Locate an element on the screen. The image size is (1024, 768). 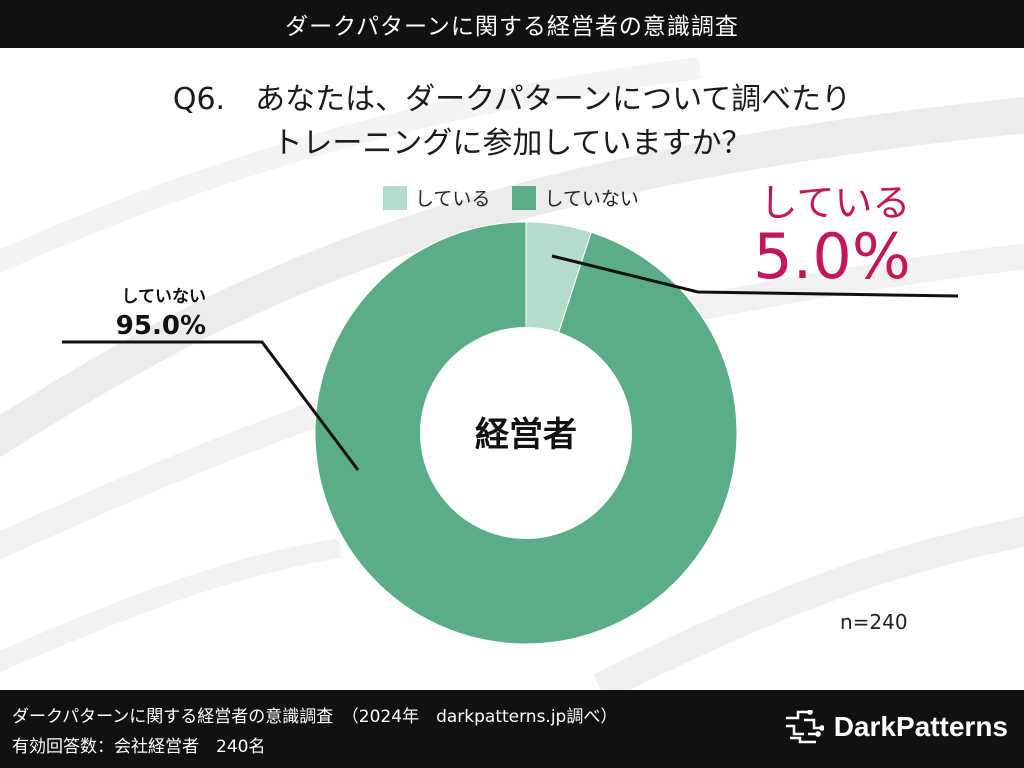
slice-value-doing: 5.0% is located at coordinates (832, 256).